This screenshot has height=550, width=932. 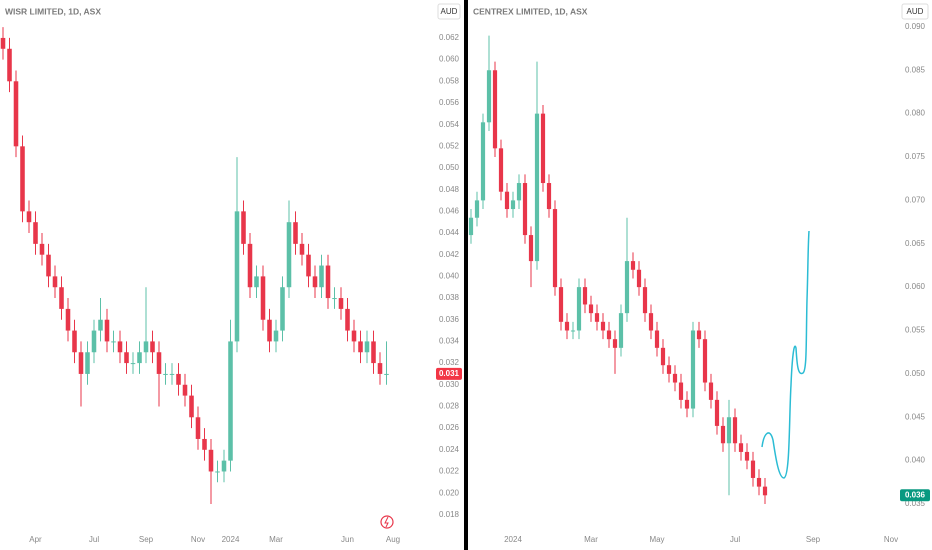 I want to click on chart-title: CENTREX LIMITED, 1D, ASX, so click(x=530, y=11).